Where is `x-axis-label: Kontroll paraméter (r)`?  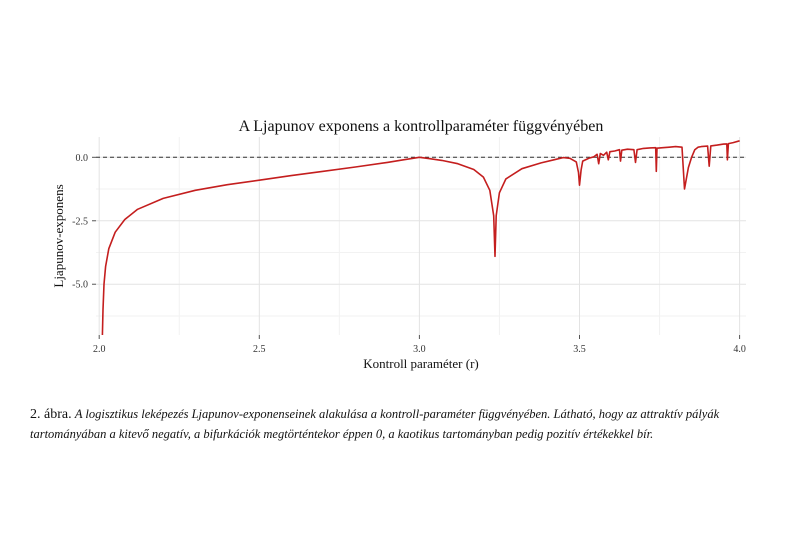
x-axis-label: Kontroll paraméter (r) is located at coordinates (421, 363).